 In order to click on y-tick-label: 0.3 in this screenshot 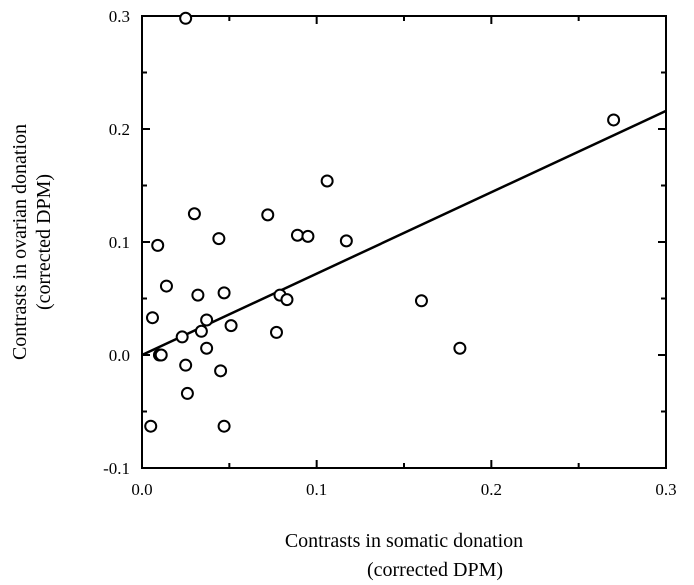, I will do `click(119, 16)`.